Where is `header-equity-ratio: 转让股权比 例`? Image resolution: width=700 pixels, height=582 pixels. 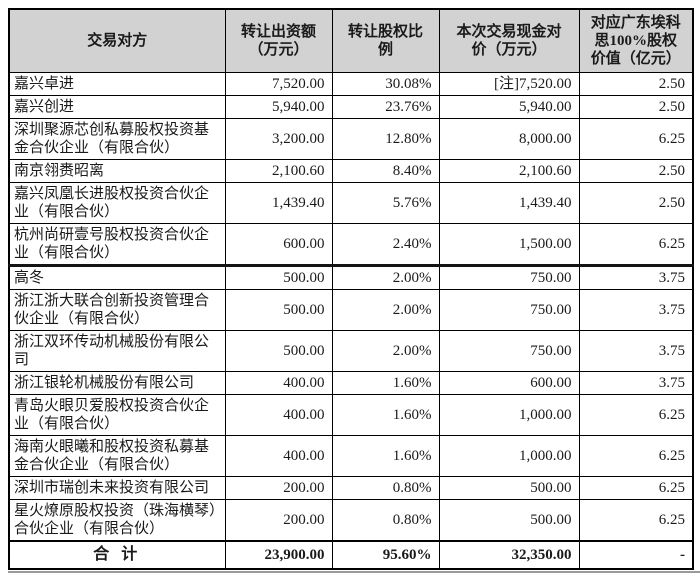 header-equity-ratio: 转让股权比 例 is located at coordinates (385, 40).